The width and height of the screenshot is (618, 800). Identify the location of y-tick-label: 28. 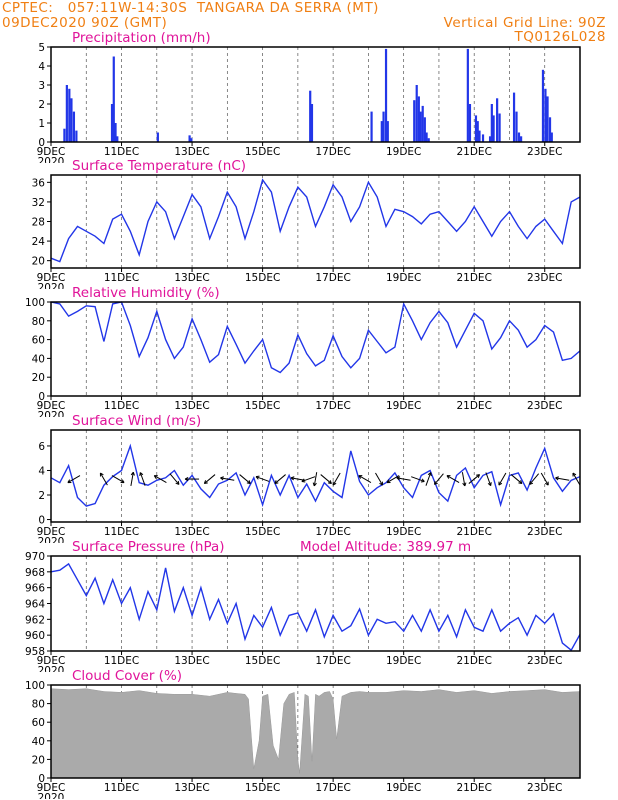
(38, 223).